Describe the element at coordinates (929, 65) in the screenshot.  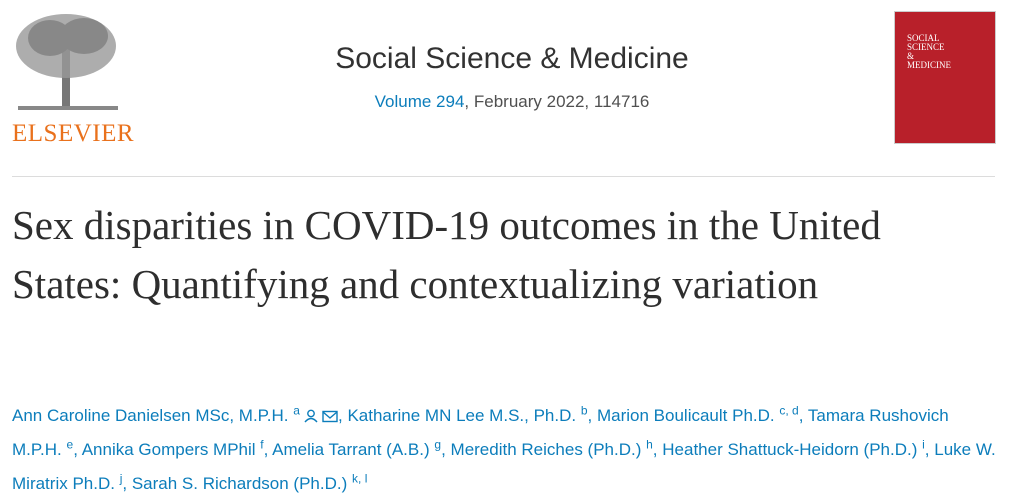
I see `cover-title-line: MEDICINE` at that location.